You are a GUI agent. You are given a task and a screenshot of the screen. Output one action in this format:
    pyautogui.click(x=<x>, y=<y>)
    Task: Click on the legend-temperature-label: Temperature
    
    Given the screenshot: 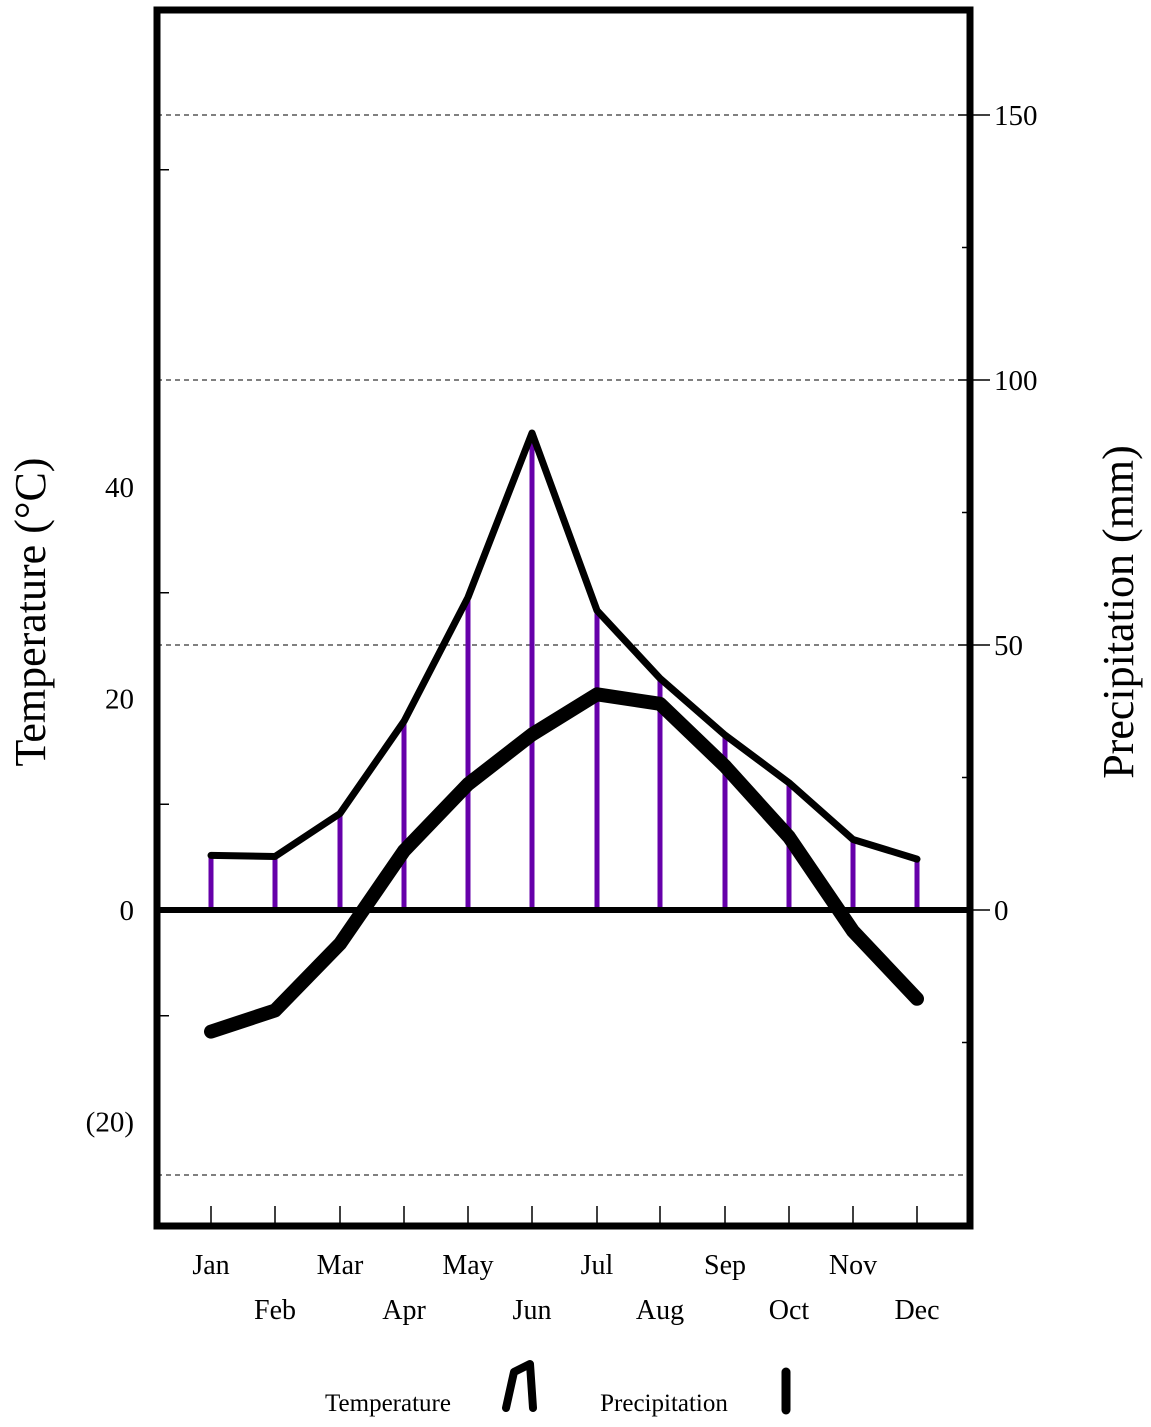 What is the action you would take?
    pyautogui.click(x=388, y=1403)
    